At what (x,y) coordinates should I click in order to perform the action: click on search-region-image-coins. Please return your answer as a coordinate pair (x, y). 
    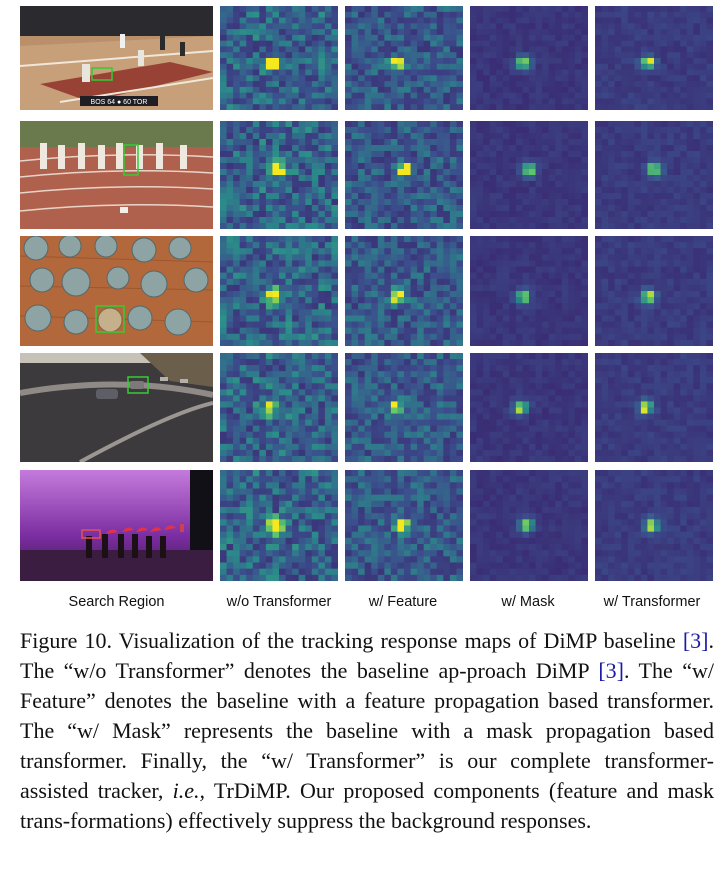
    Looking at the image, I should click on (116, 291).